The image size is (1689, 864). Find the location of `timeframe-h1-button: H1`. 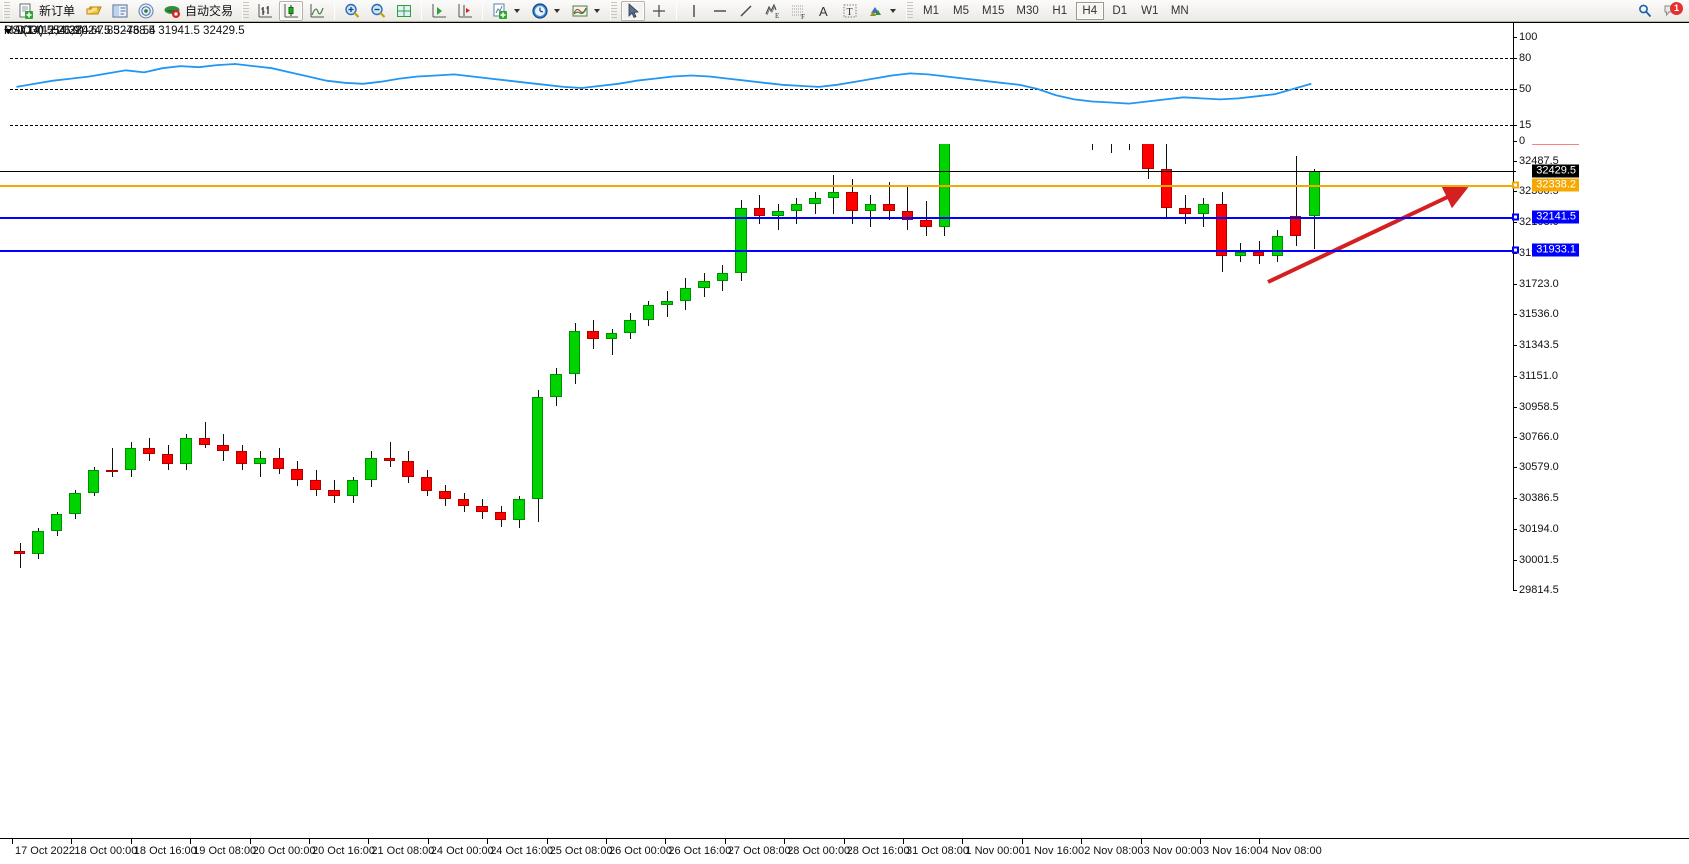

timeframe-h1-button: H1 is located at coordinates (1060, 10).